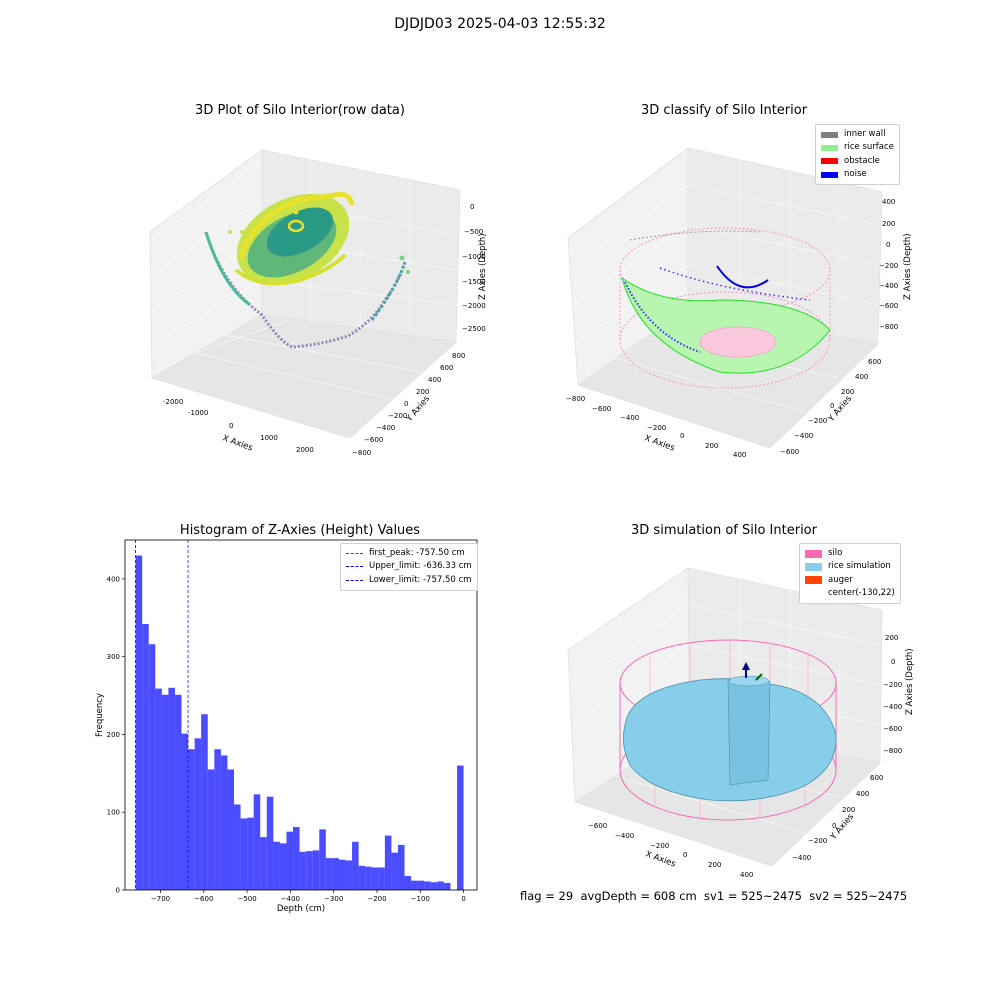 This screenshot has width=1000, height=1000. I want to click on legend-label: center(-130,22), so click(861, 592).